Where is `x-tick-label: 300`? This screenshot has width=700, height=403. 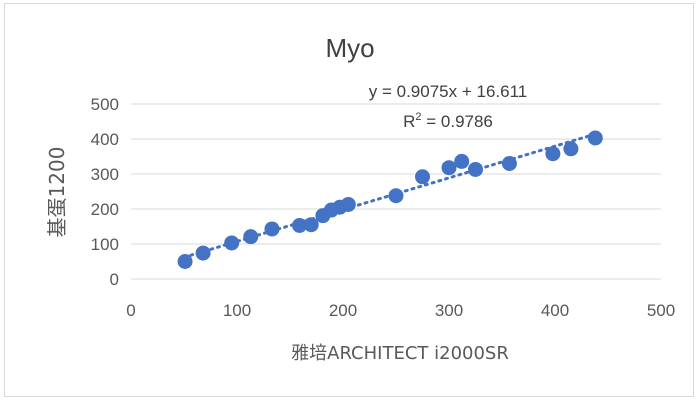
x-tick-label: 300 is located at coordinates (449, 310).